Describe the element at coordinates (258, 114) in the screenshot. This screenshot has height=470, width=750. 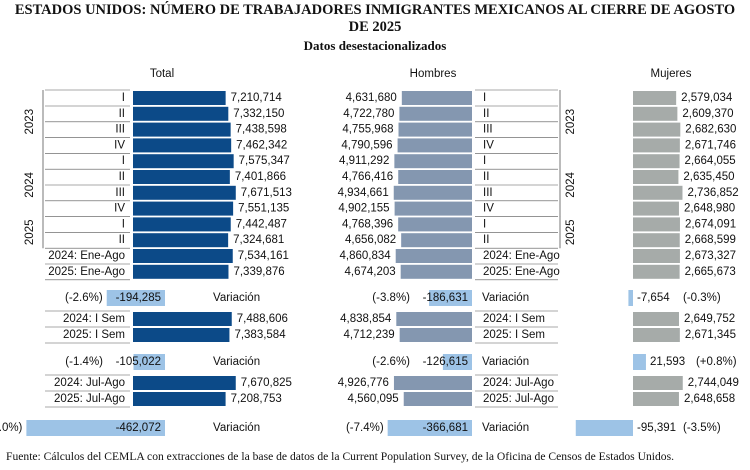
I see `value-label: 7,332,150` at that location.